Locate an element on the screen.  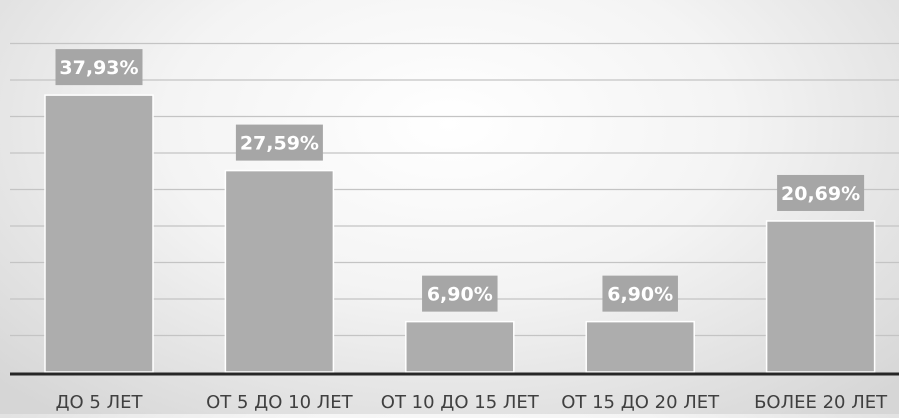
category-label: БОЛЕЕ 20 ЛЕТ is located at coordinates (821, 402).